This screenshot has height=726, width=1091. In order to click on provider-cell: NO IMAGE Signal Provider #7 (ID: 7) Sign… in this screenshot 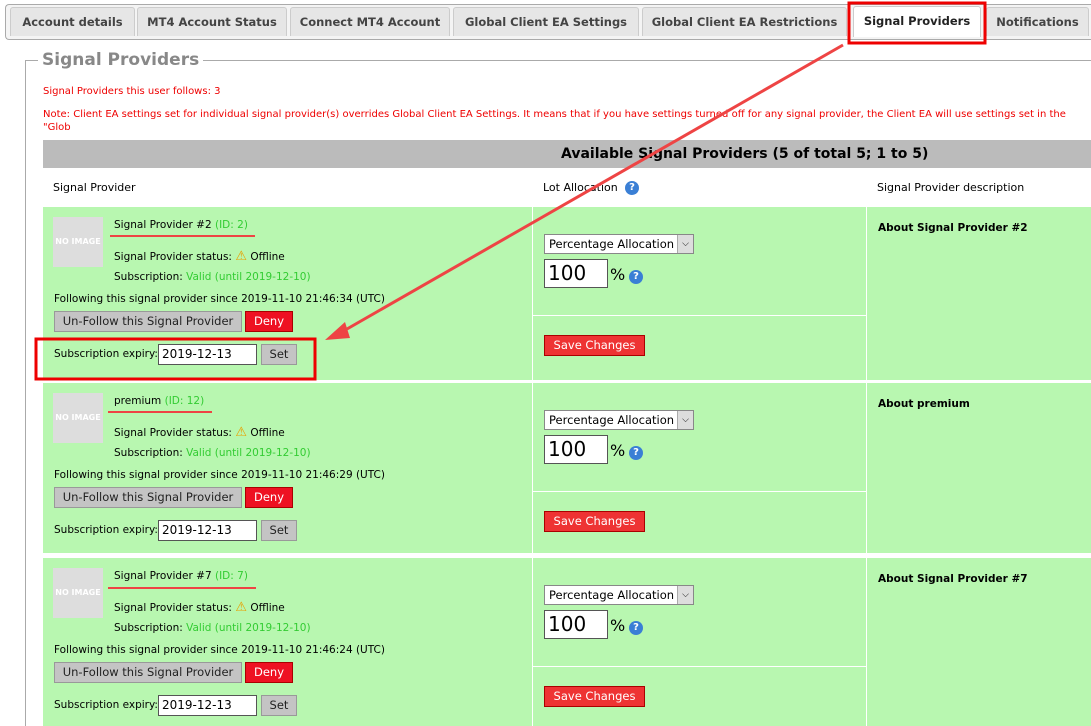, I will do `click(288, 642)`.